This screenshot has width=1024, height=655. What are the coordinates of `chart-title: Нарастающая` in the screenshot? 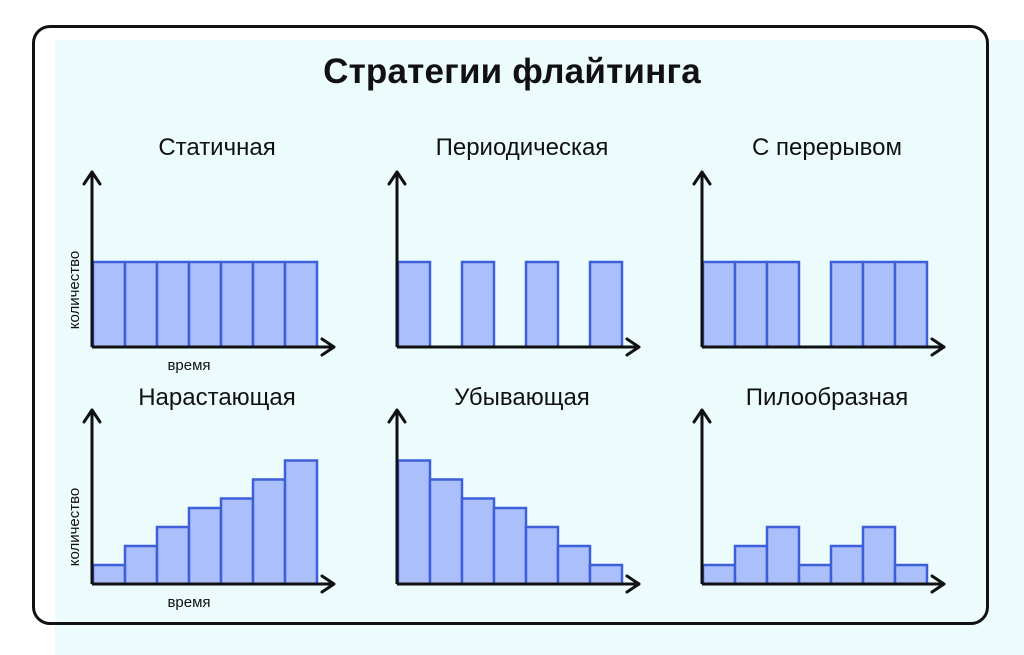 It's located at (217, 397).